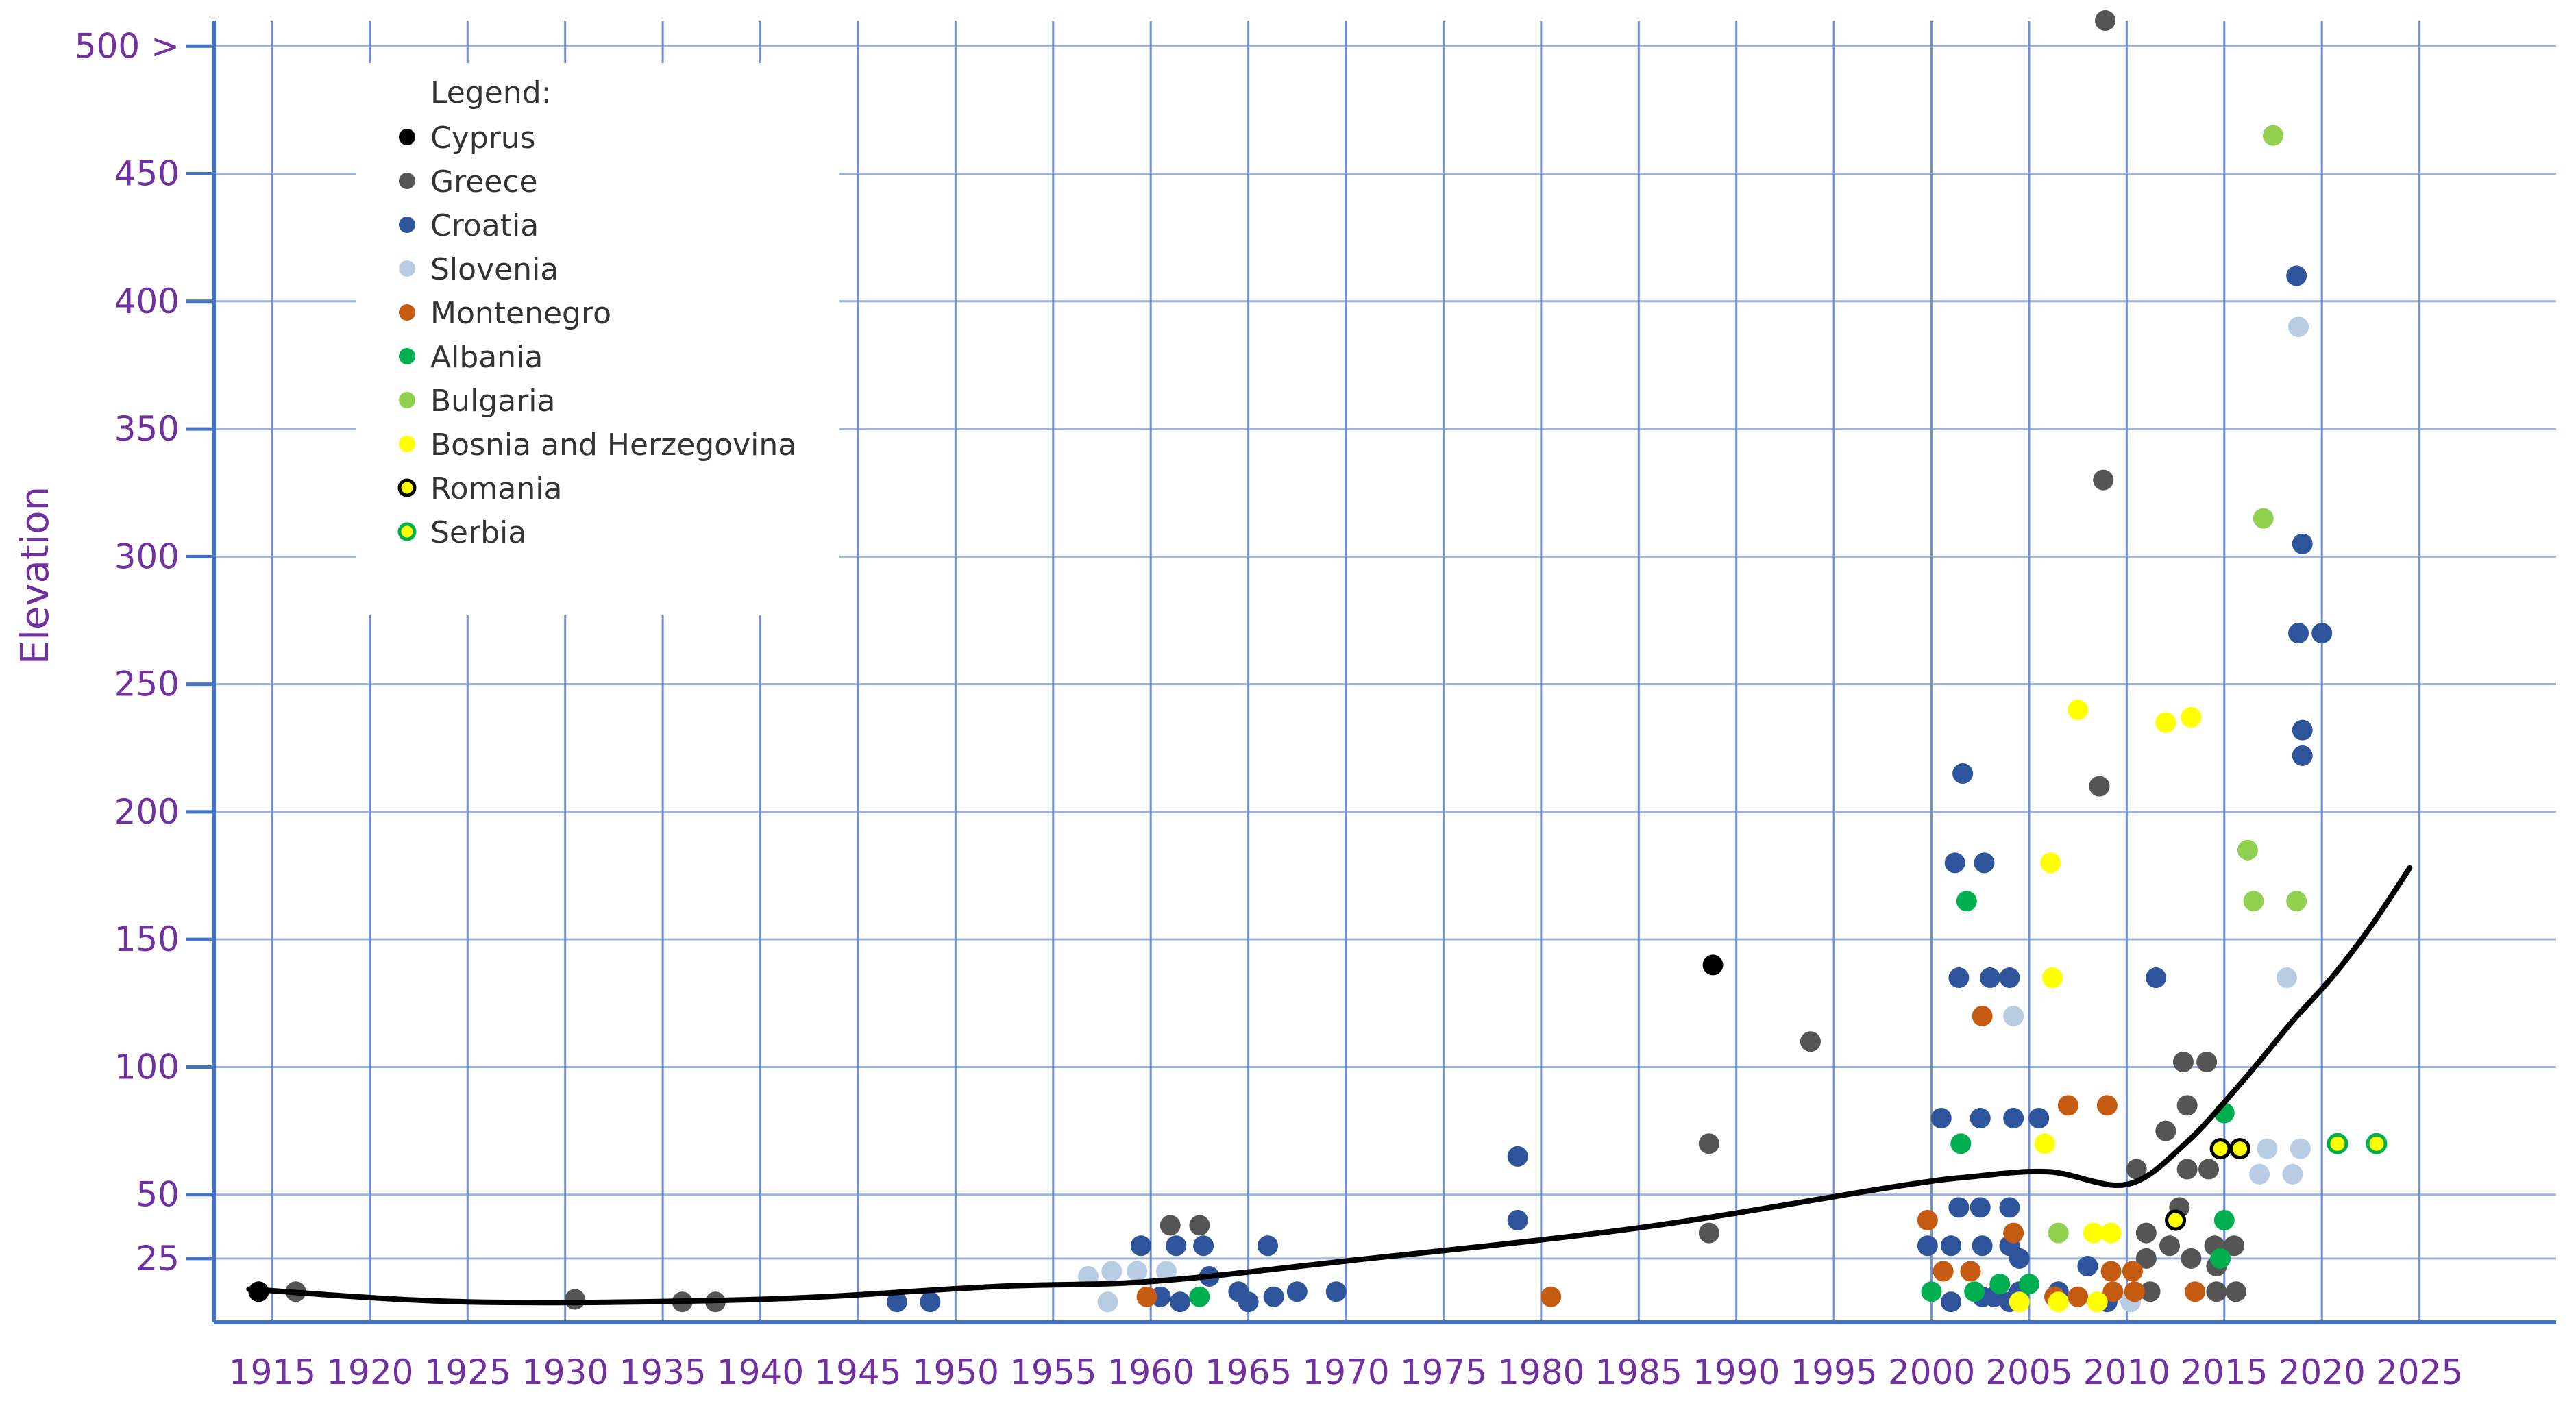  What do you see at coordinates (147, 302) in the screenshot?
I see `y-tick-label-400: 400` at bounding box center [147, 302].